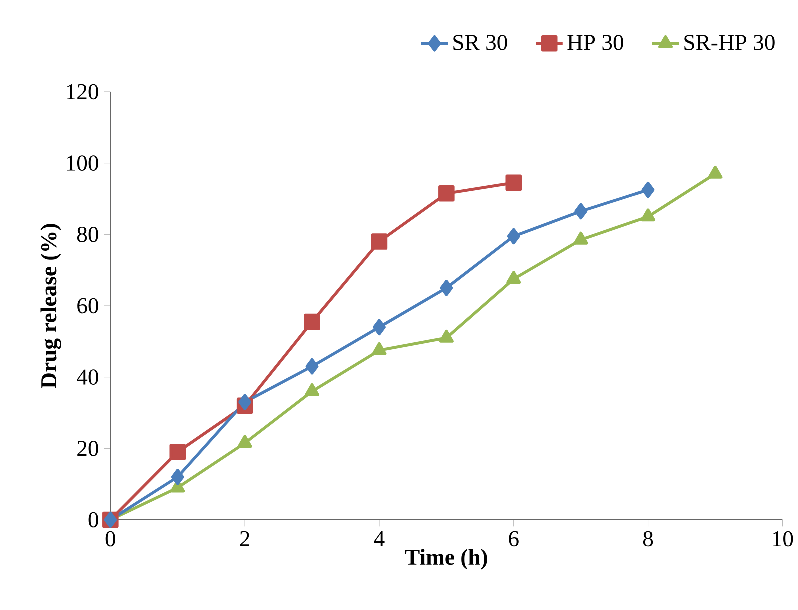 Image resolution: width=798 pixels, height=610 pixels. I want to click on y-tick-label: 60, so click(88, 306).